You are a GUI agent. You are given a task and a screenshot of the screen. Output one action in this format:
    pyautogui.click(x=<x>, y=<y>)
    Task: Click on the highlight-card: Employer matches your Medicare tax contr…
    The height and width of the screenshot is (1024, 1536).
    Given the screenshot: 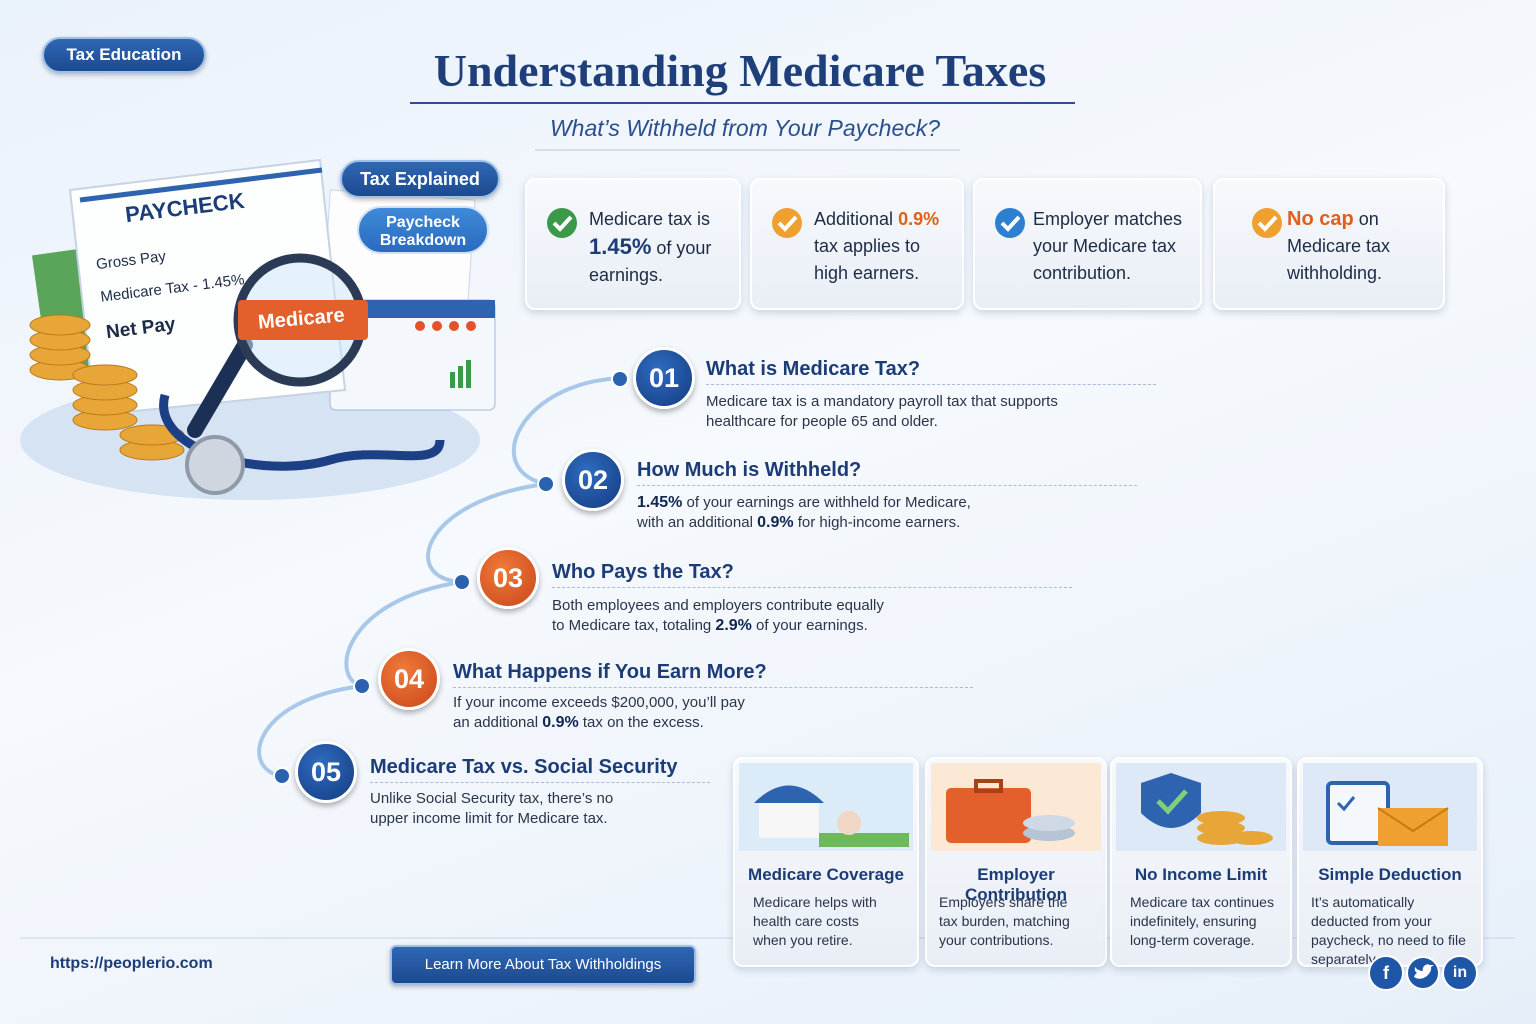 What is the action you would take?
    pyautogui.click(x=1087, y=244)
    